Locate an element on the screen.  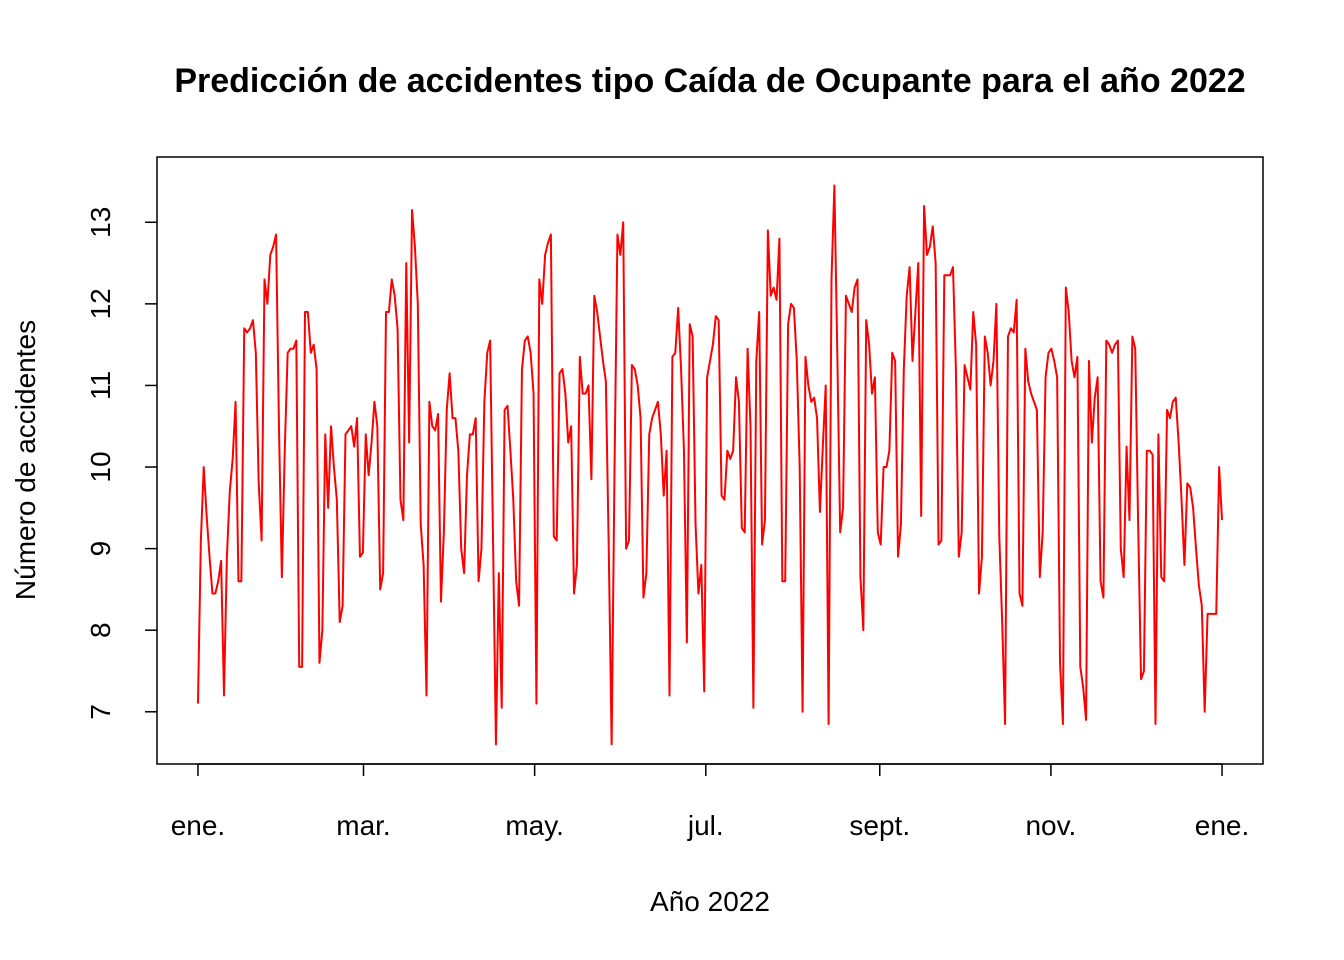
x-tick-label: may. is located at coordinates (534, 825).